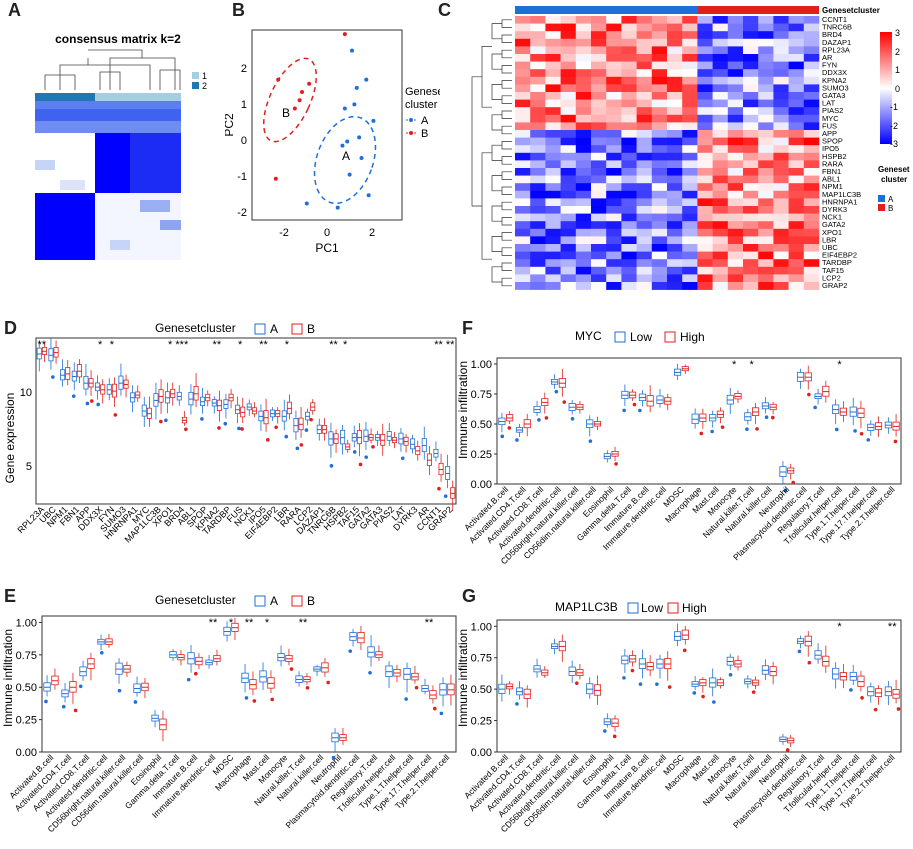 The height and width of the screenshot is (849, 913). Describe the element at coordinates (10, 438) in the screenshot. I see `d-ylabel: Gene expression` at that location.